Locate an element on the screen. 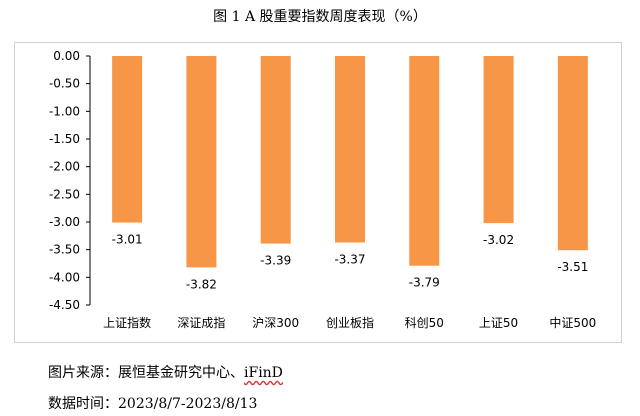  source-main: 展恒基金研究中心、 is located at coordinates (181, 373).